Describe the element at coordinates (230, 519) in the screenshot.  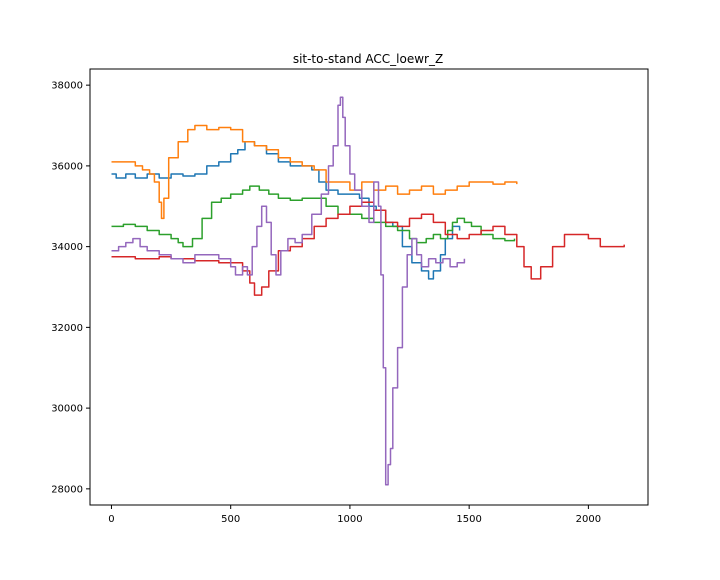
I see `x-tick-label: 500` at that location.